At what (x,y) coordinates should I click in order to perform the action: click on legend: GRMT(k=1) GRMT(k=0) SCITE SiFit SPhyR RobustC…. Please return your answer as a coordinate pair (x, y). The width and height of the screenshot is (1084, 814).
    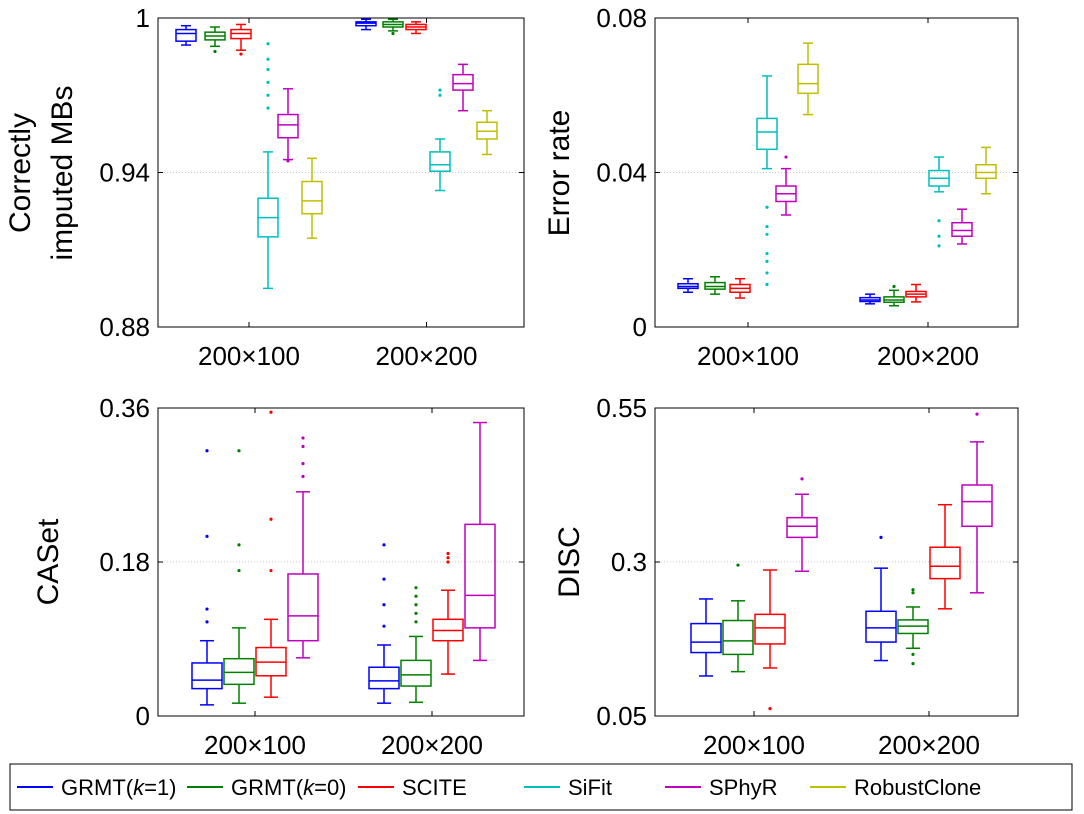
    Looking at the image, I should click on (541, 787).